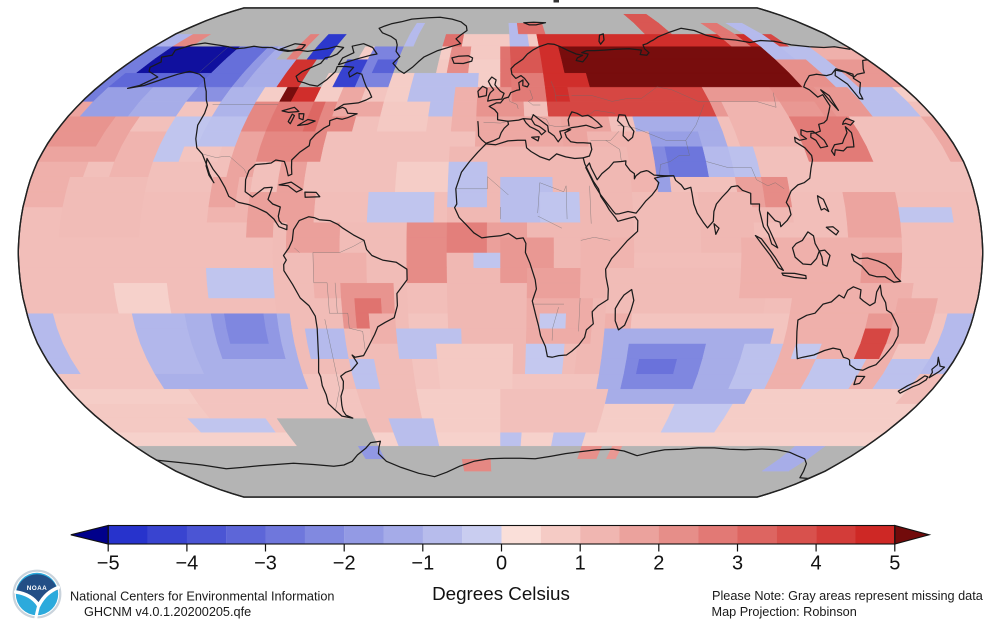 The height and width of the screenshot is (628, 1000). I want to click on svg-text: 5, so click(894, 564).